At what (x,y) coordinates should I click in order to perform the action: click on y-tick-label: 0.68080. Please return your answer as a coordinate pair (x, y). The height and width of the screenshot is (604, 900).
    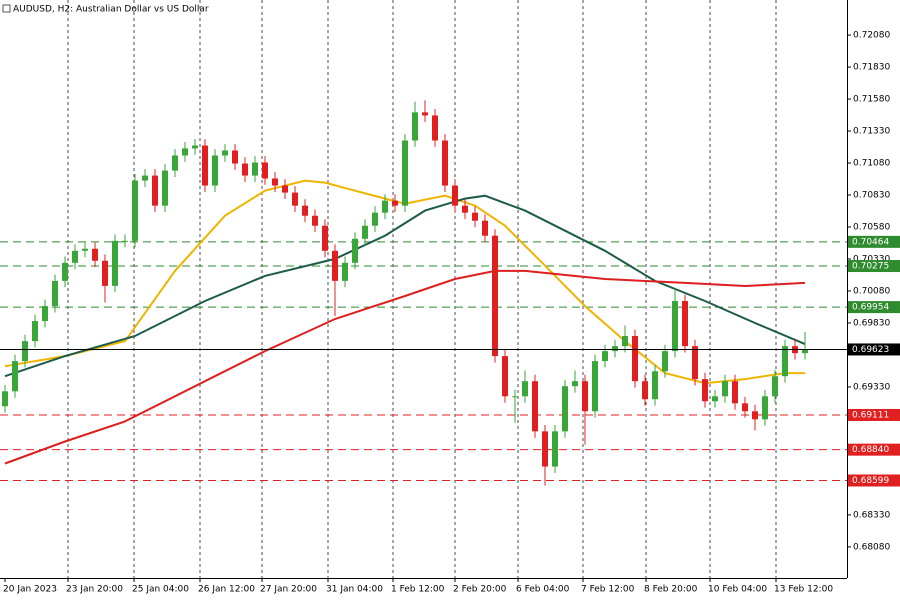
    Looking at the image, I should click on (871, 547).